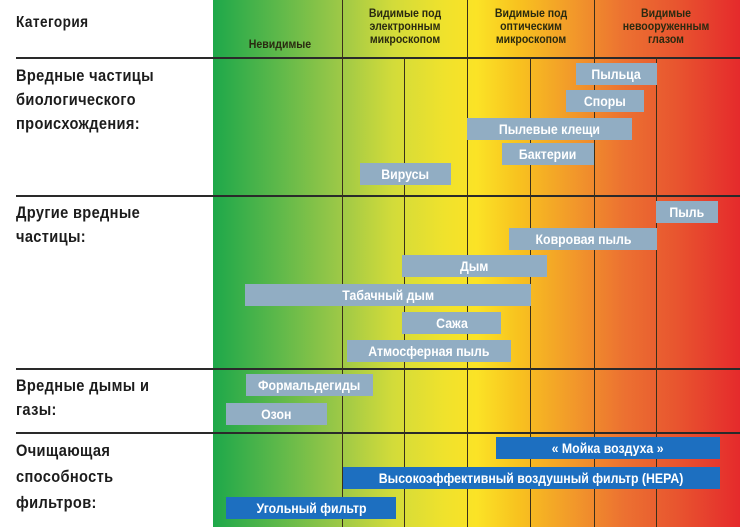  What do you see at coordinates (83, 385) in the screenshot?
I see `category-line: Вредные дымы и` at bounding box center [83, 385].